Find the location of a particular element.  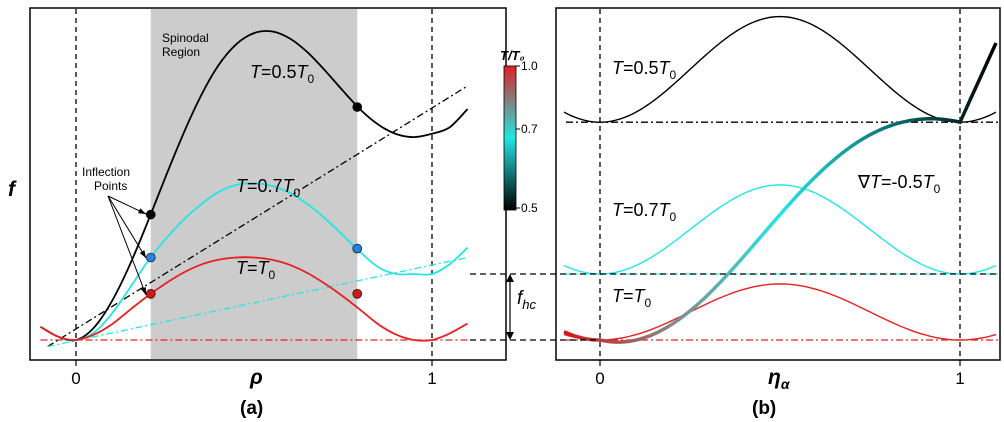

f-hc-arrow-top is located at coordinates (510, 278).